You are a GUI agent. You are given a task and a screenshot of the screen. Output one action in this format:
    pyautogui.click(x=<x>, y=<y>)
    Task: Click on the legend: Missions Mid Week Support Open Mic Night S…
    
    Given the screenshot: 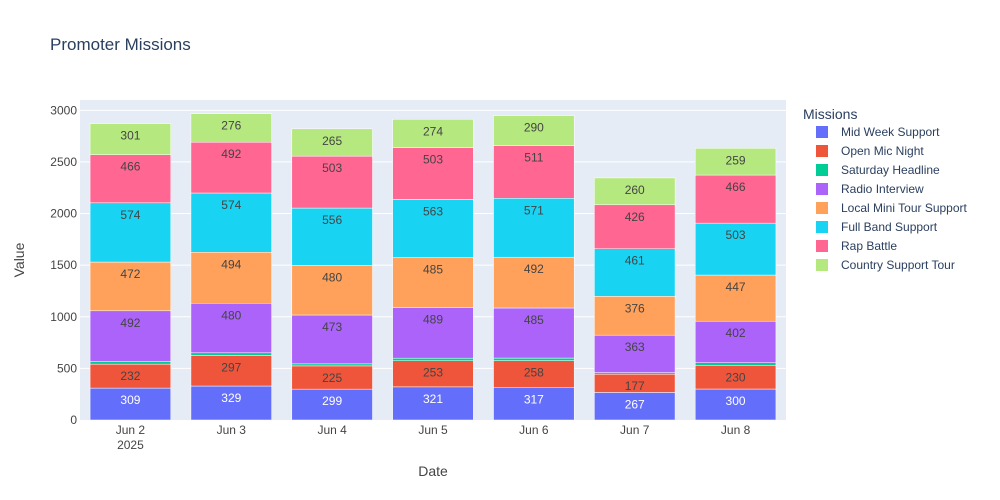 What is the action you would take?
    pyautogui.click(x=885, y=189)
    